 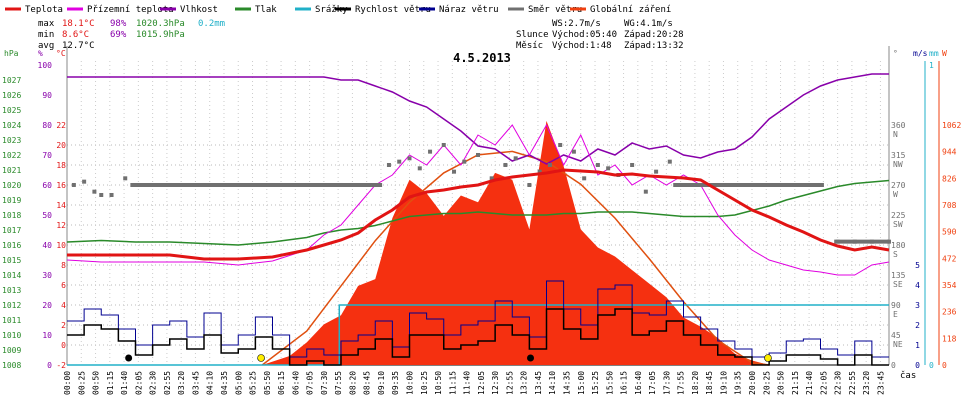 I want to click on hpa-tick-label: 1026, so click(x=11, y=95).